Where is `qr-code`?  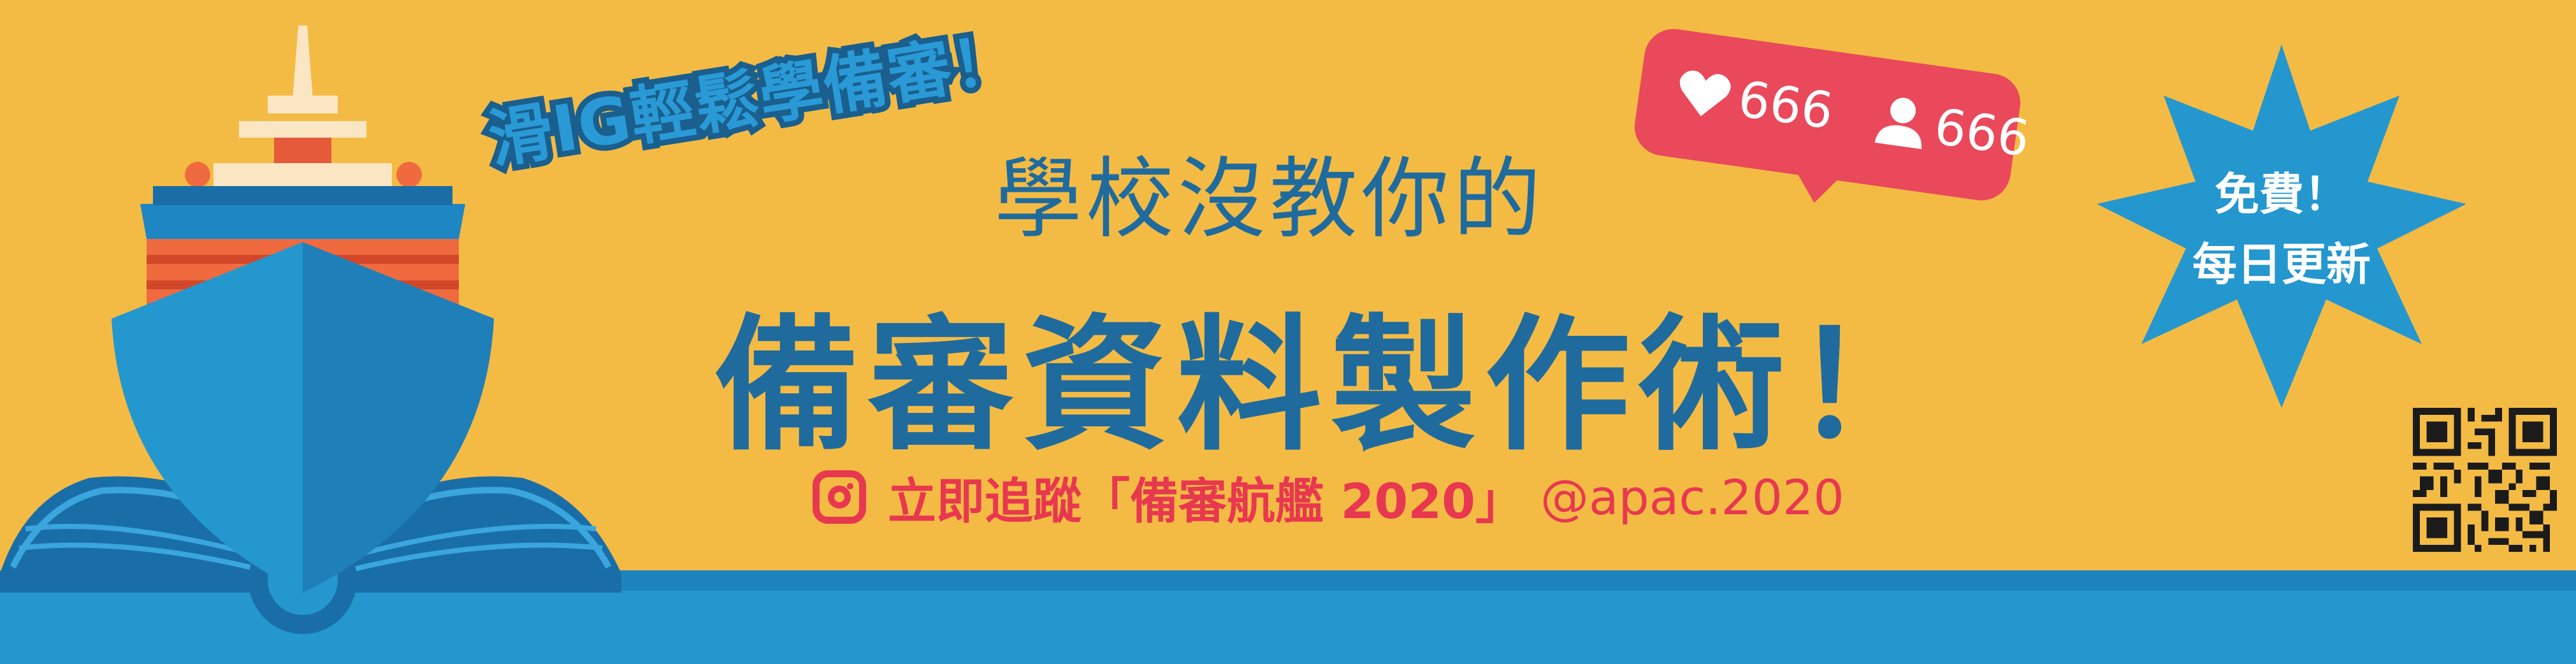 qr-code is located at coordinates (2485, 480).